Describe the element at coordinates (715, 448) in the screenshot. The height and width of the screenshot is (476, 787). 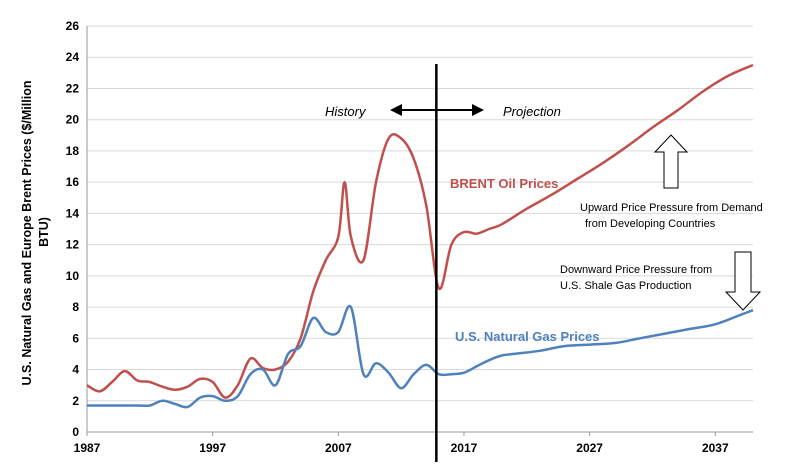
I see `x-tick-label: 2037` at that location.